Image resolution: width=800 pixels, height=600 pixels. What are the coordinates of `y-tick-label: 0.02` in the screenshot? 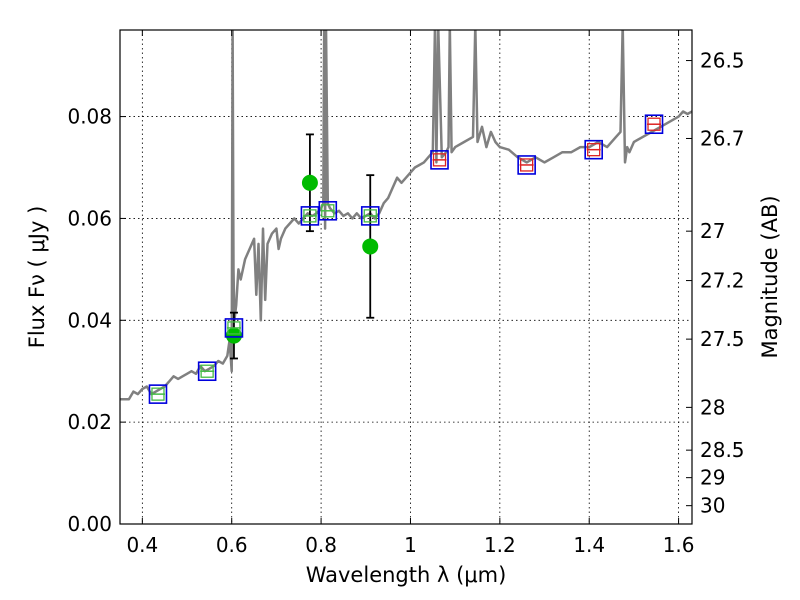 It's located at (89, 422).